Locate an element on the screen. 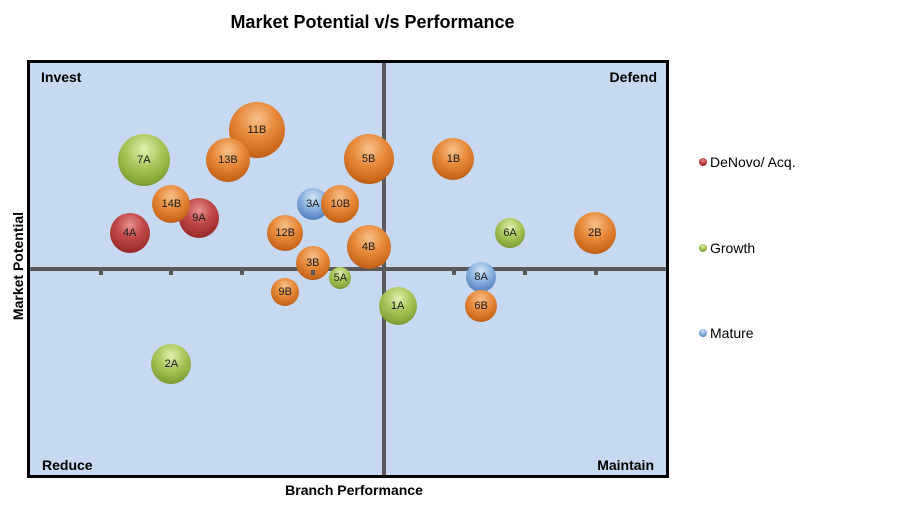 The height and width of the screenshot is (513, 911). legend-label: Growth is located at coordinates (733, 248).